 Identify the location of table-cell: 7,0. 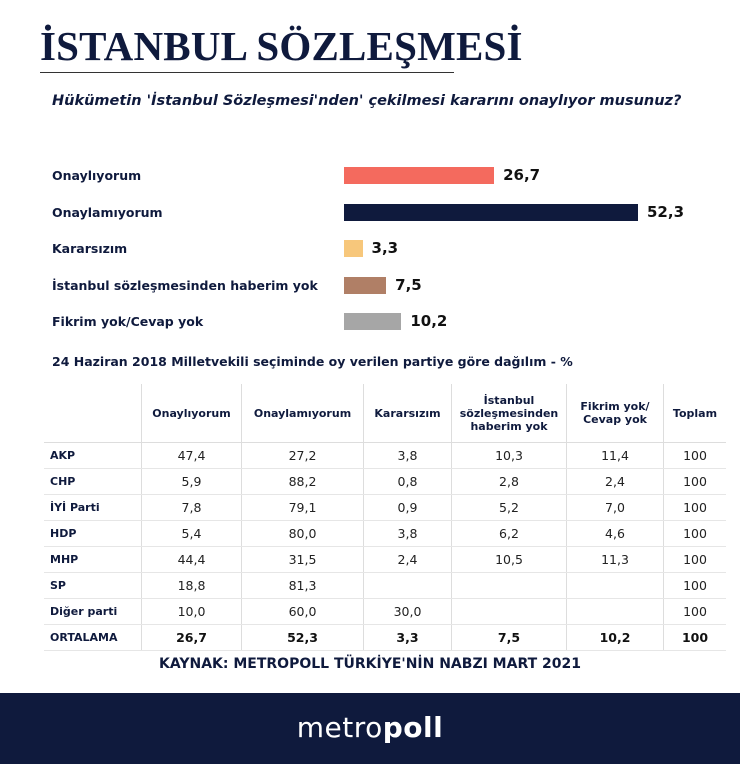
(615, 507).